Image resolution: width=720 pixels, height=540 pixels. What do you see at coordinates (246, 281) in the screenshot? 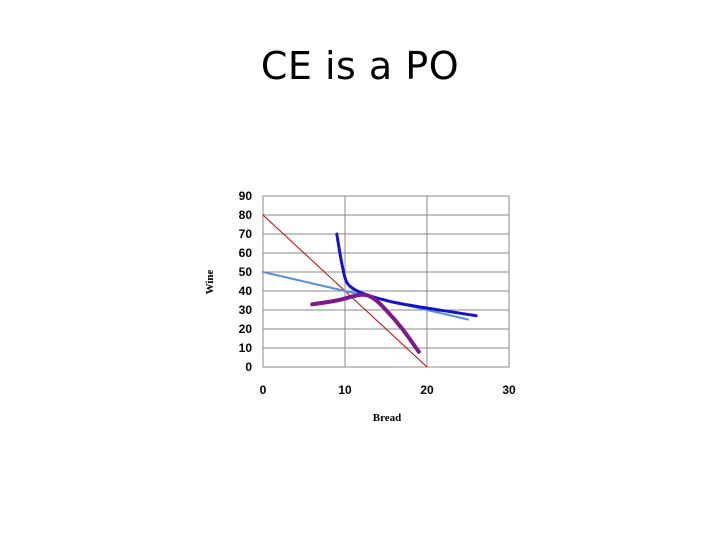
I see `y-tick-labels: 0 10 20 30 40 50 60 70 80 90` at bounding box center [246, 281].